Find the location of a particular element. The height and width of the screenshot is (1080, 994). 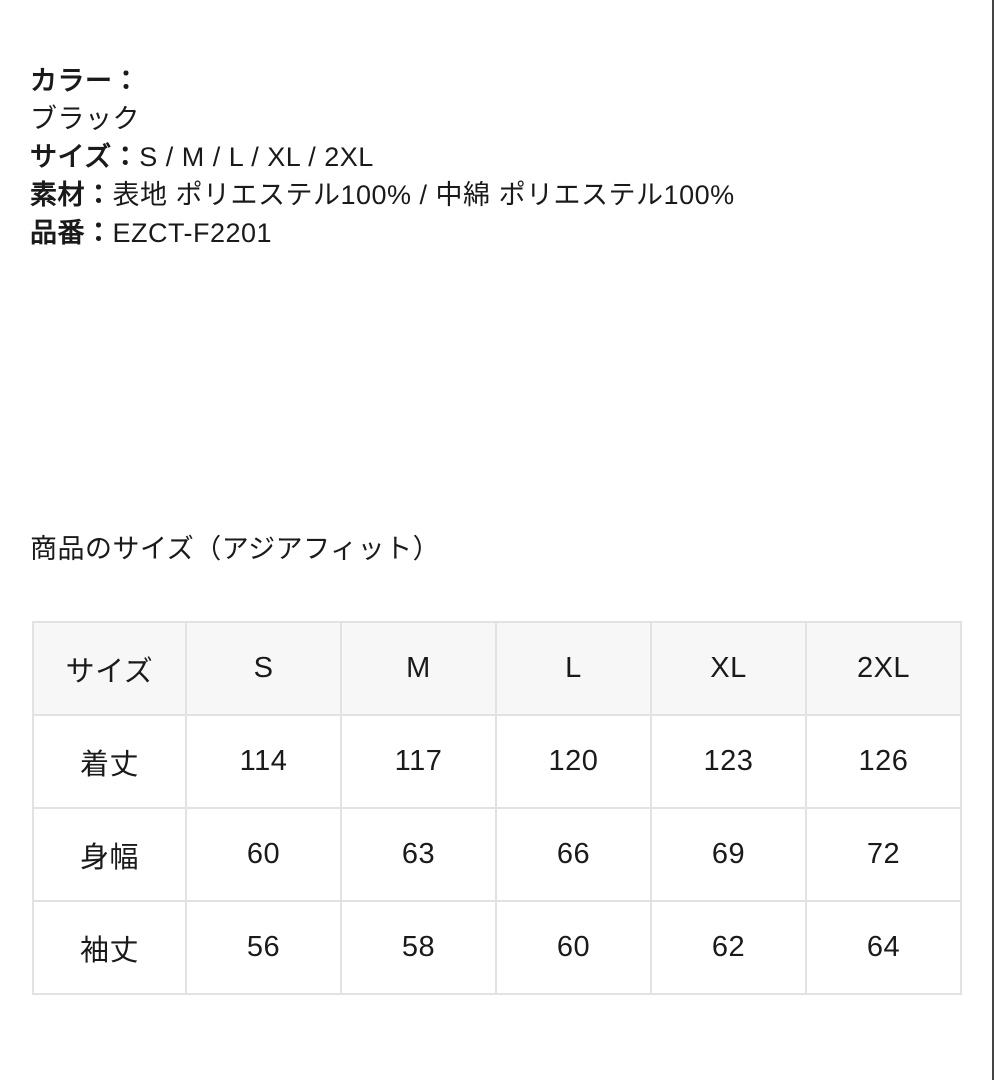

size-label: サイズ： is located at coordinates (85, 157).